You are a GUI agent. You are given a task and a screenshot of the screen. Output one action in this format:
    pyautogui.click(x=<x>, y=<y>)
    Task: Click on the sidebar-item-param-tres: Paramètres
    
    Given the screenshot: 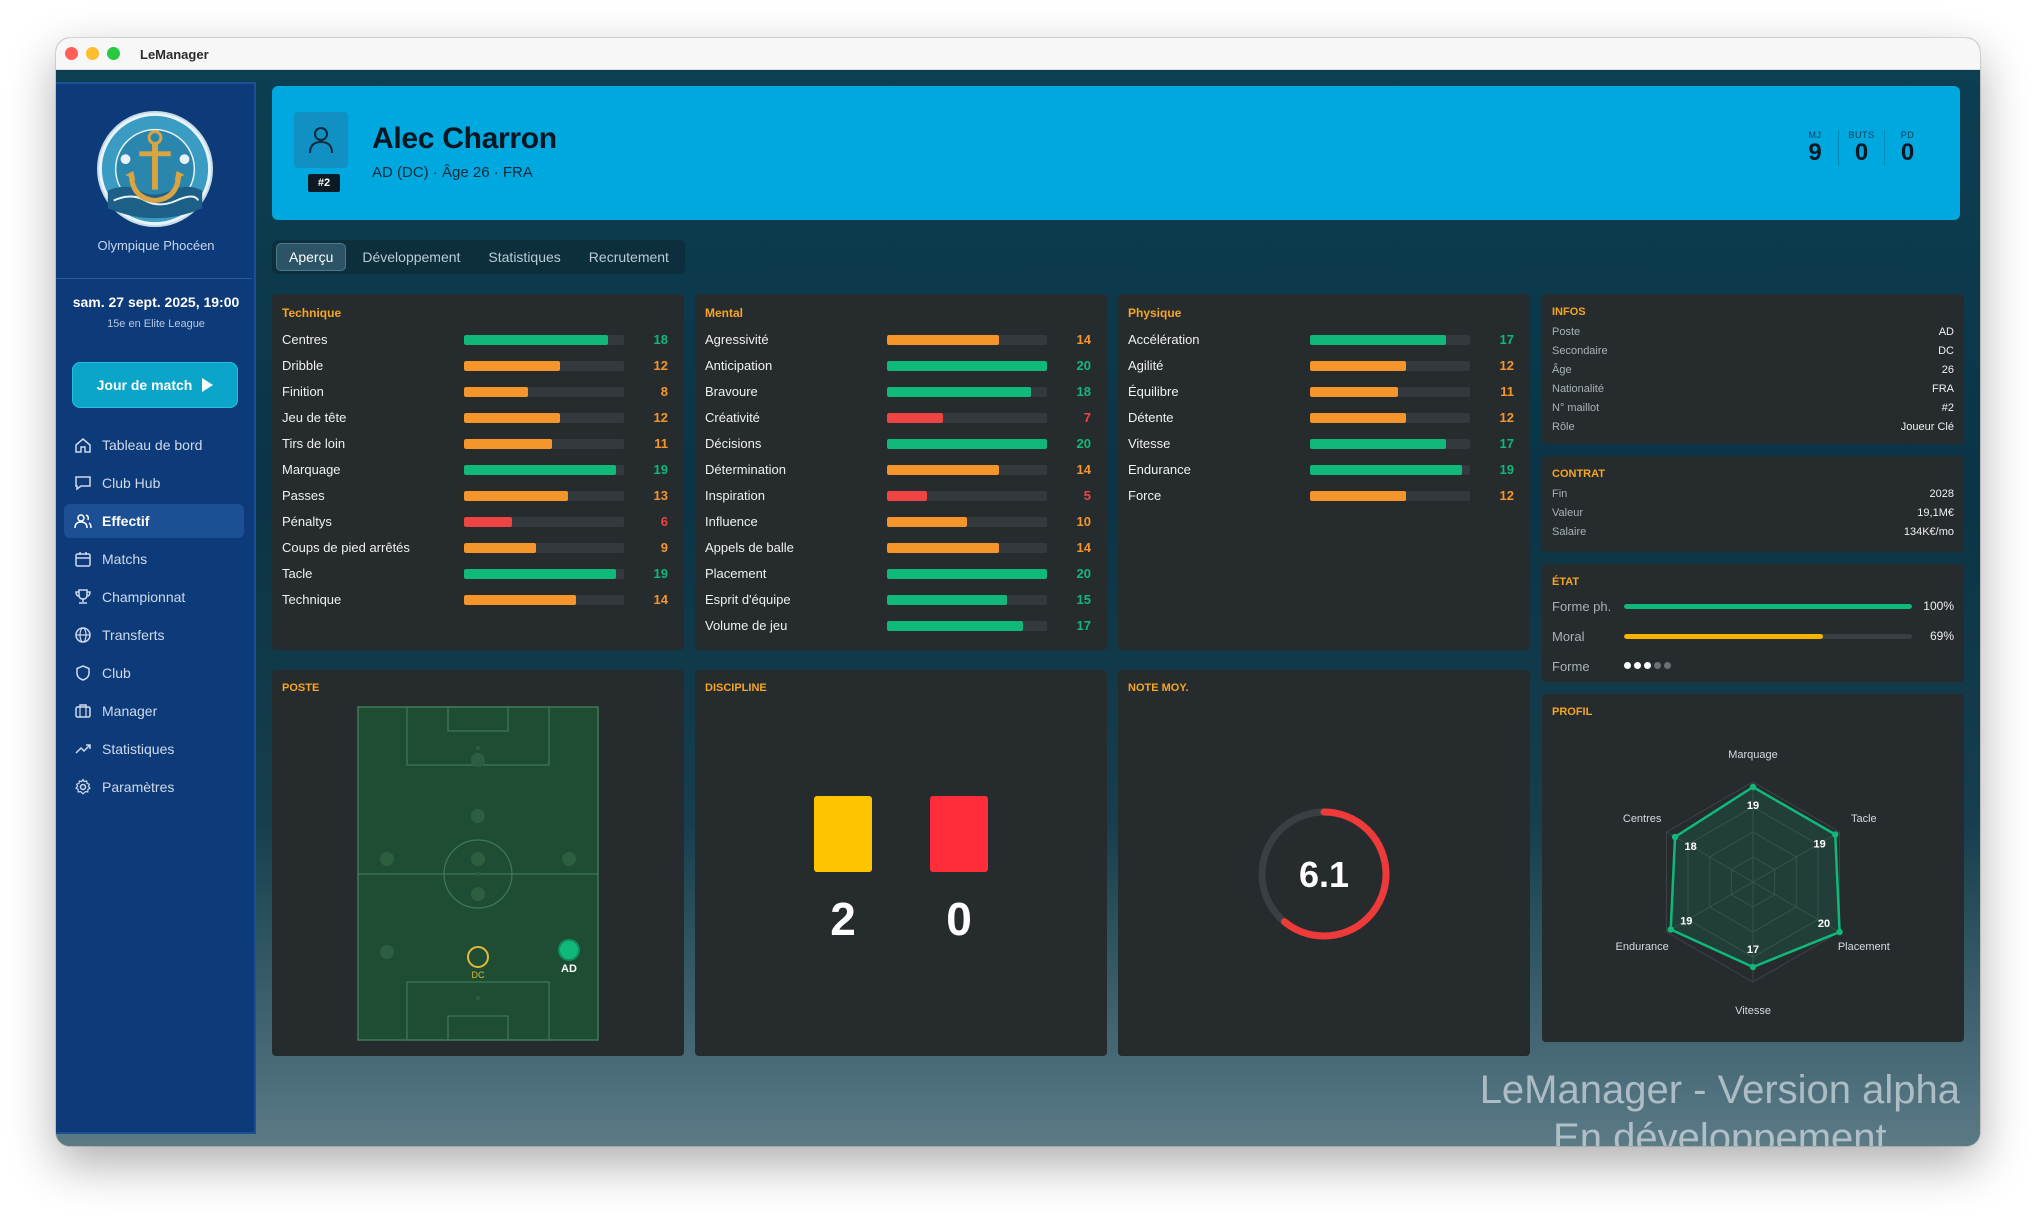 What is the action you would take?
    pyautogui.click(x=154, y=787)
    